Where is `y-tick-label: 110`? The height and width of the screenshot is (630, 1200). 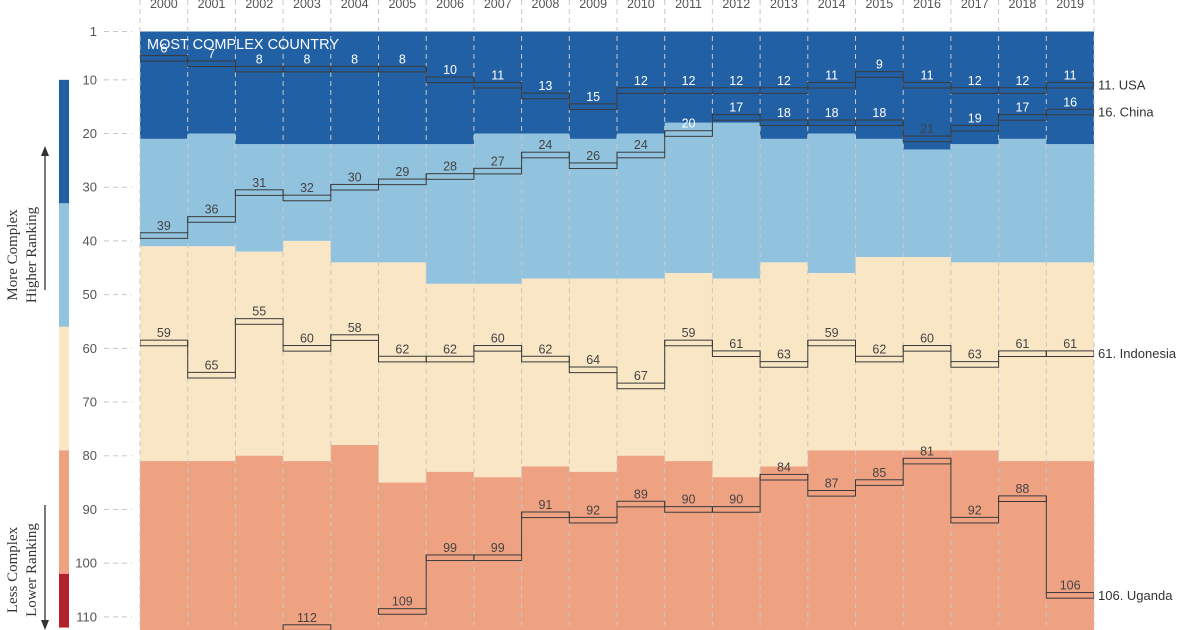
y-tick-label: 110 is located at coordinates (86, 616).